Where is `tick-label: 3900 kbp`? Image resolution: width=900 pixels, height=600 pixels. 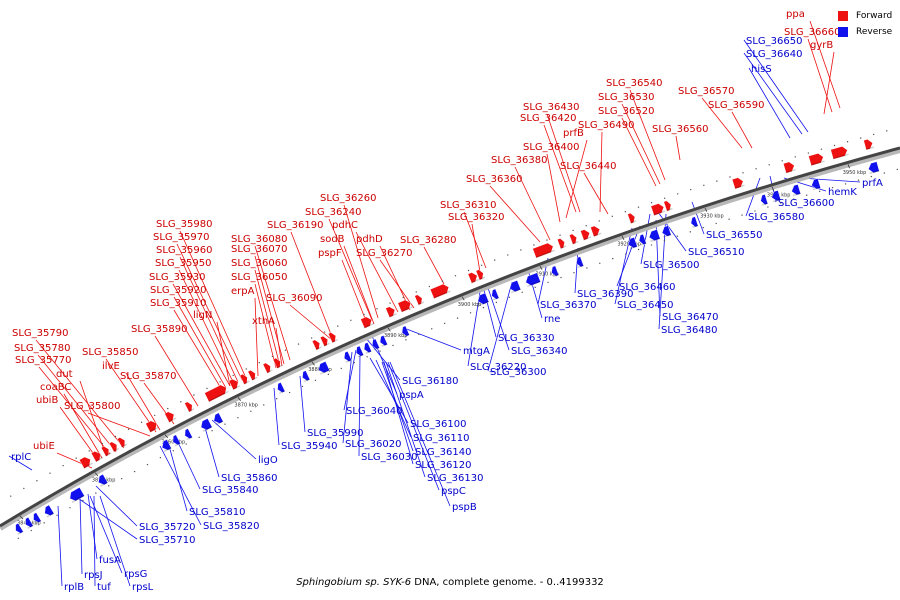
tick-label: 3900 kbp is located at coordinates (470, 305).